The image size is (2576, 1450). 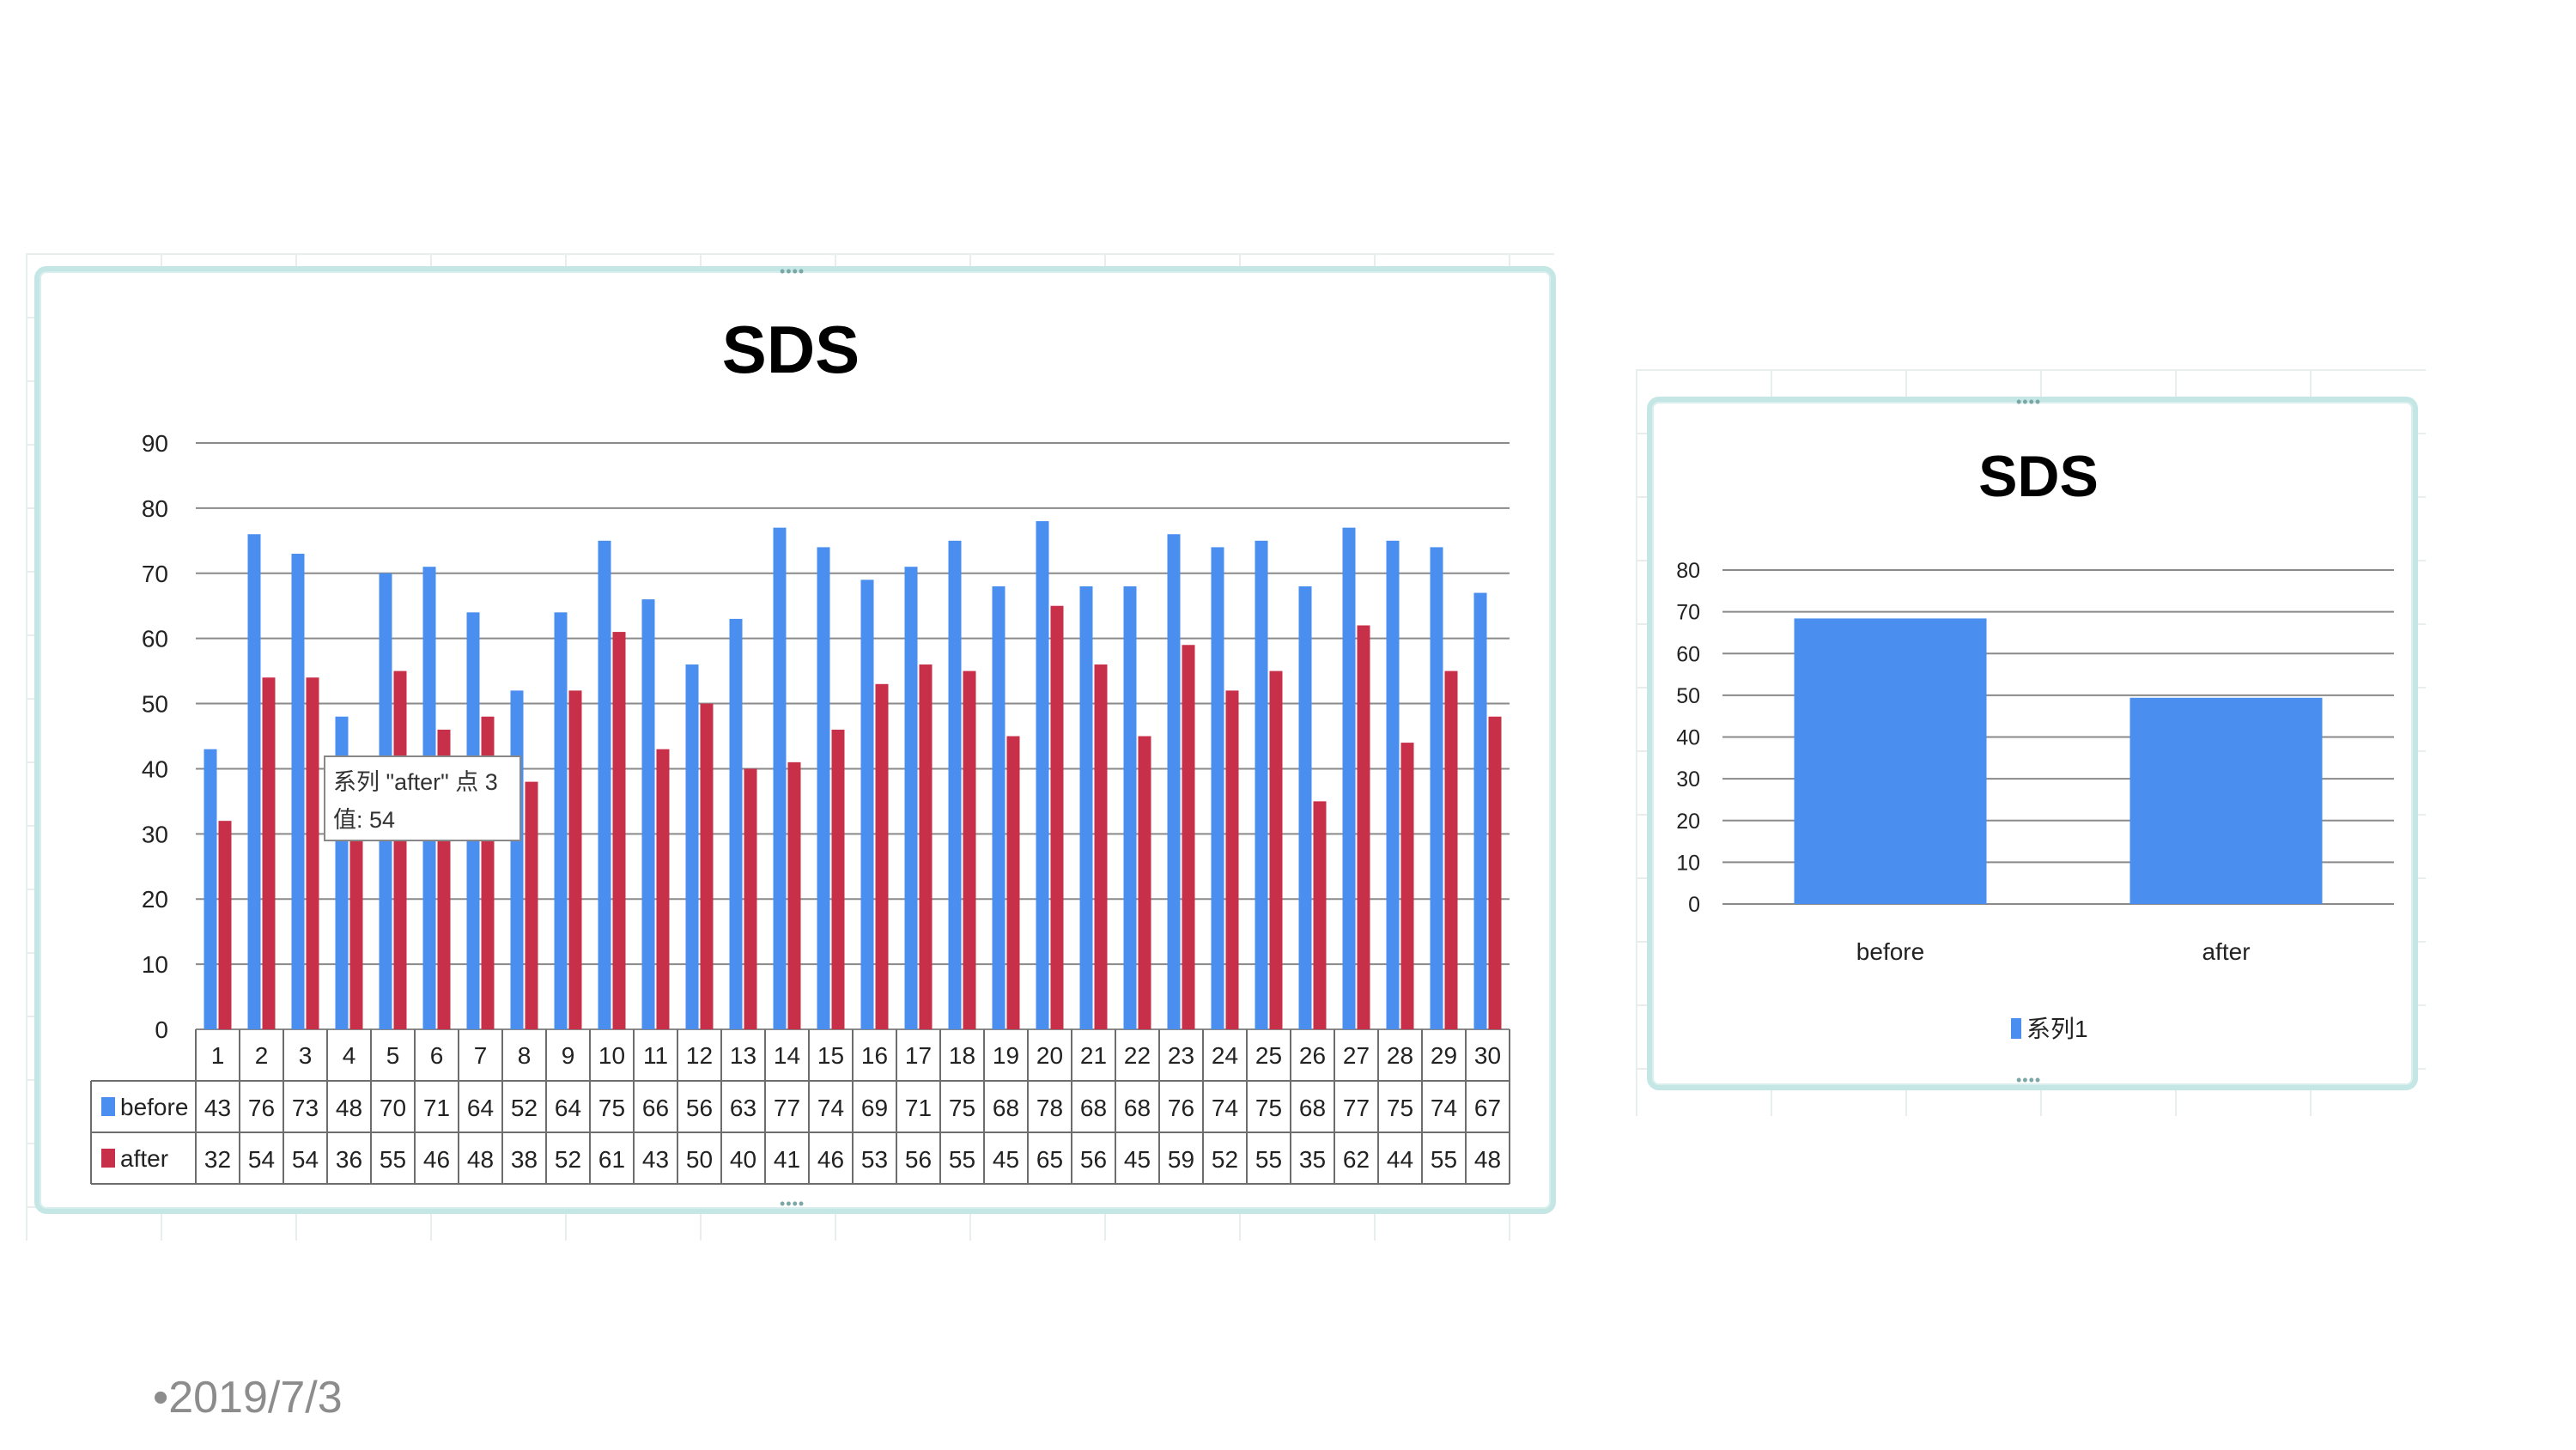 What do you see at coordinates (655, 1055) in the screenshot?
I see `x-tick-label: 11` at bounding box center [655, 1055].